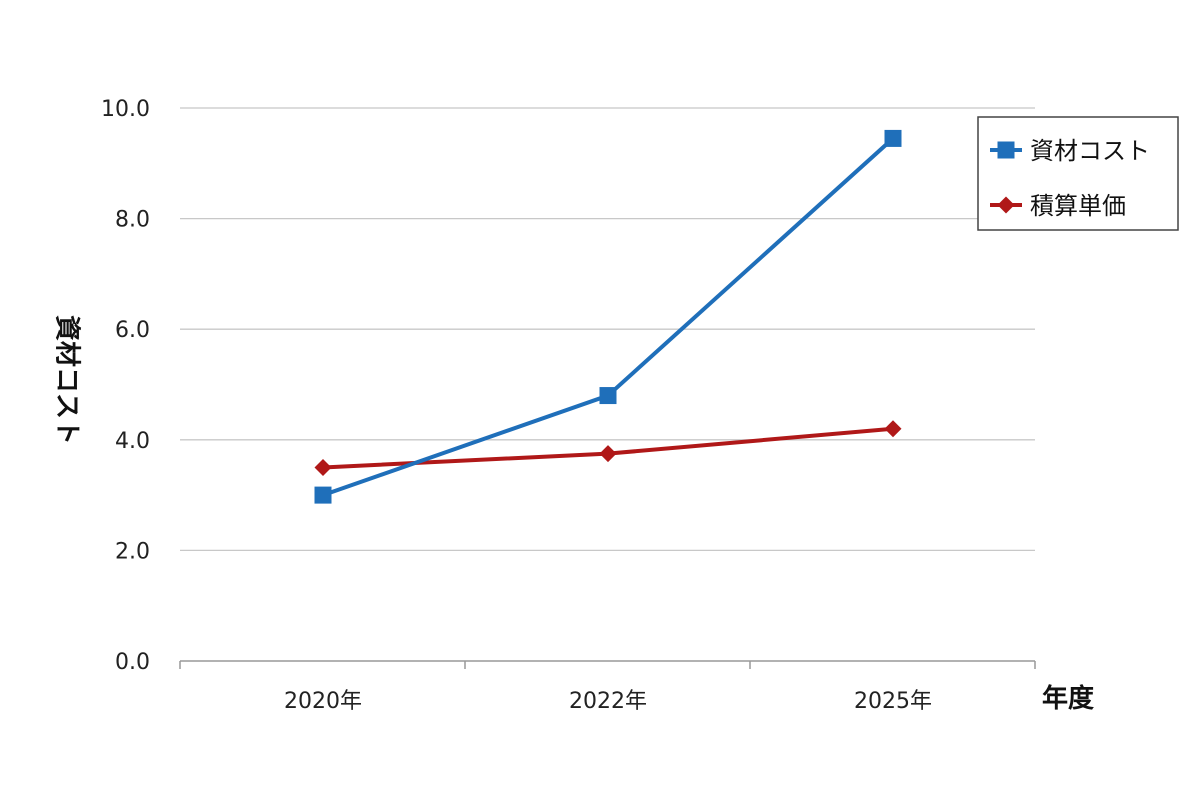 This screenshot has height=798, width=1200. Describe the element at coordinates (132, 551) in the screenshot. I see `y-tick-label: 2.0` at that location.